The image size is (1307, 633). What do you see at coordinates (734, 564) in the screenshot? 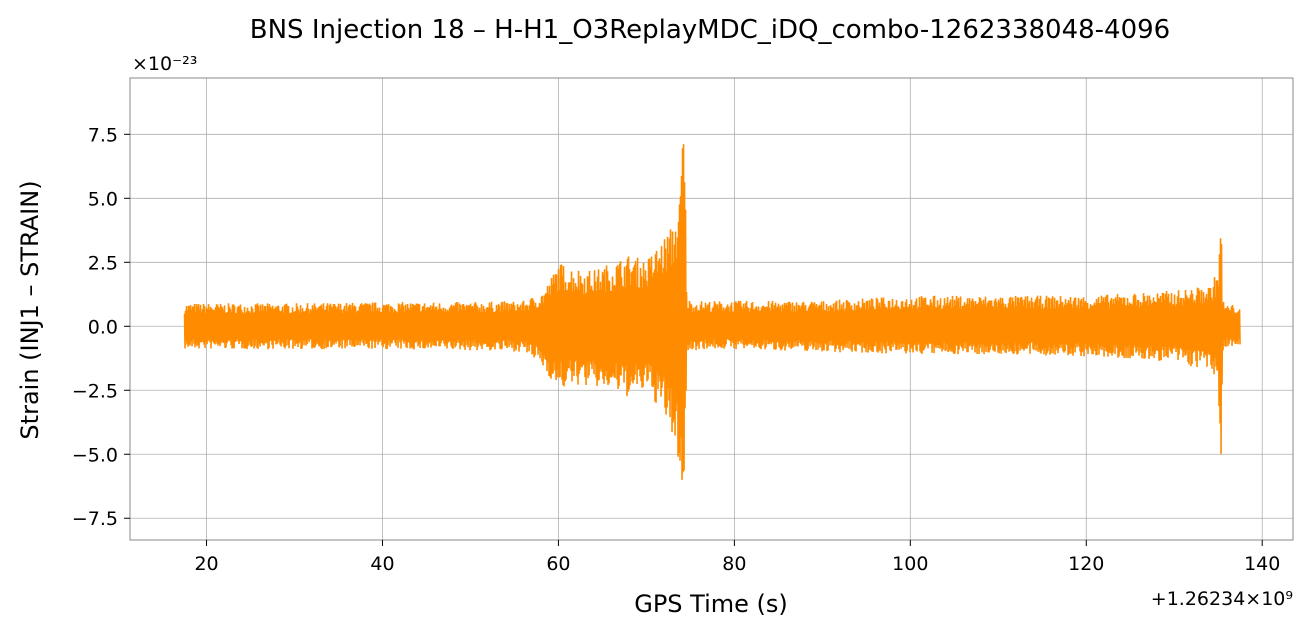
I see `x-tick-label: 80` at bounding box center [734, 564].